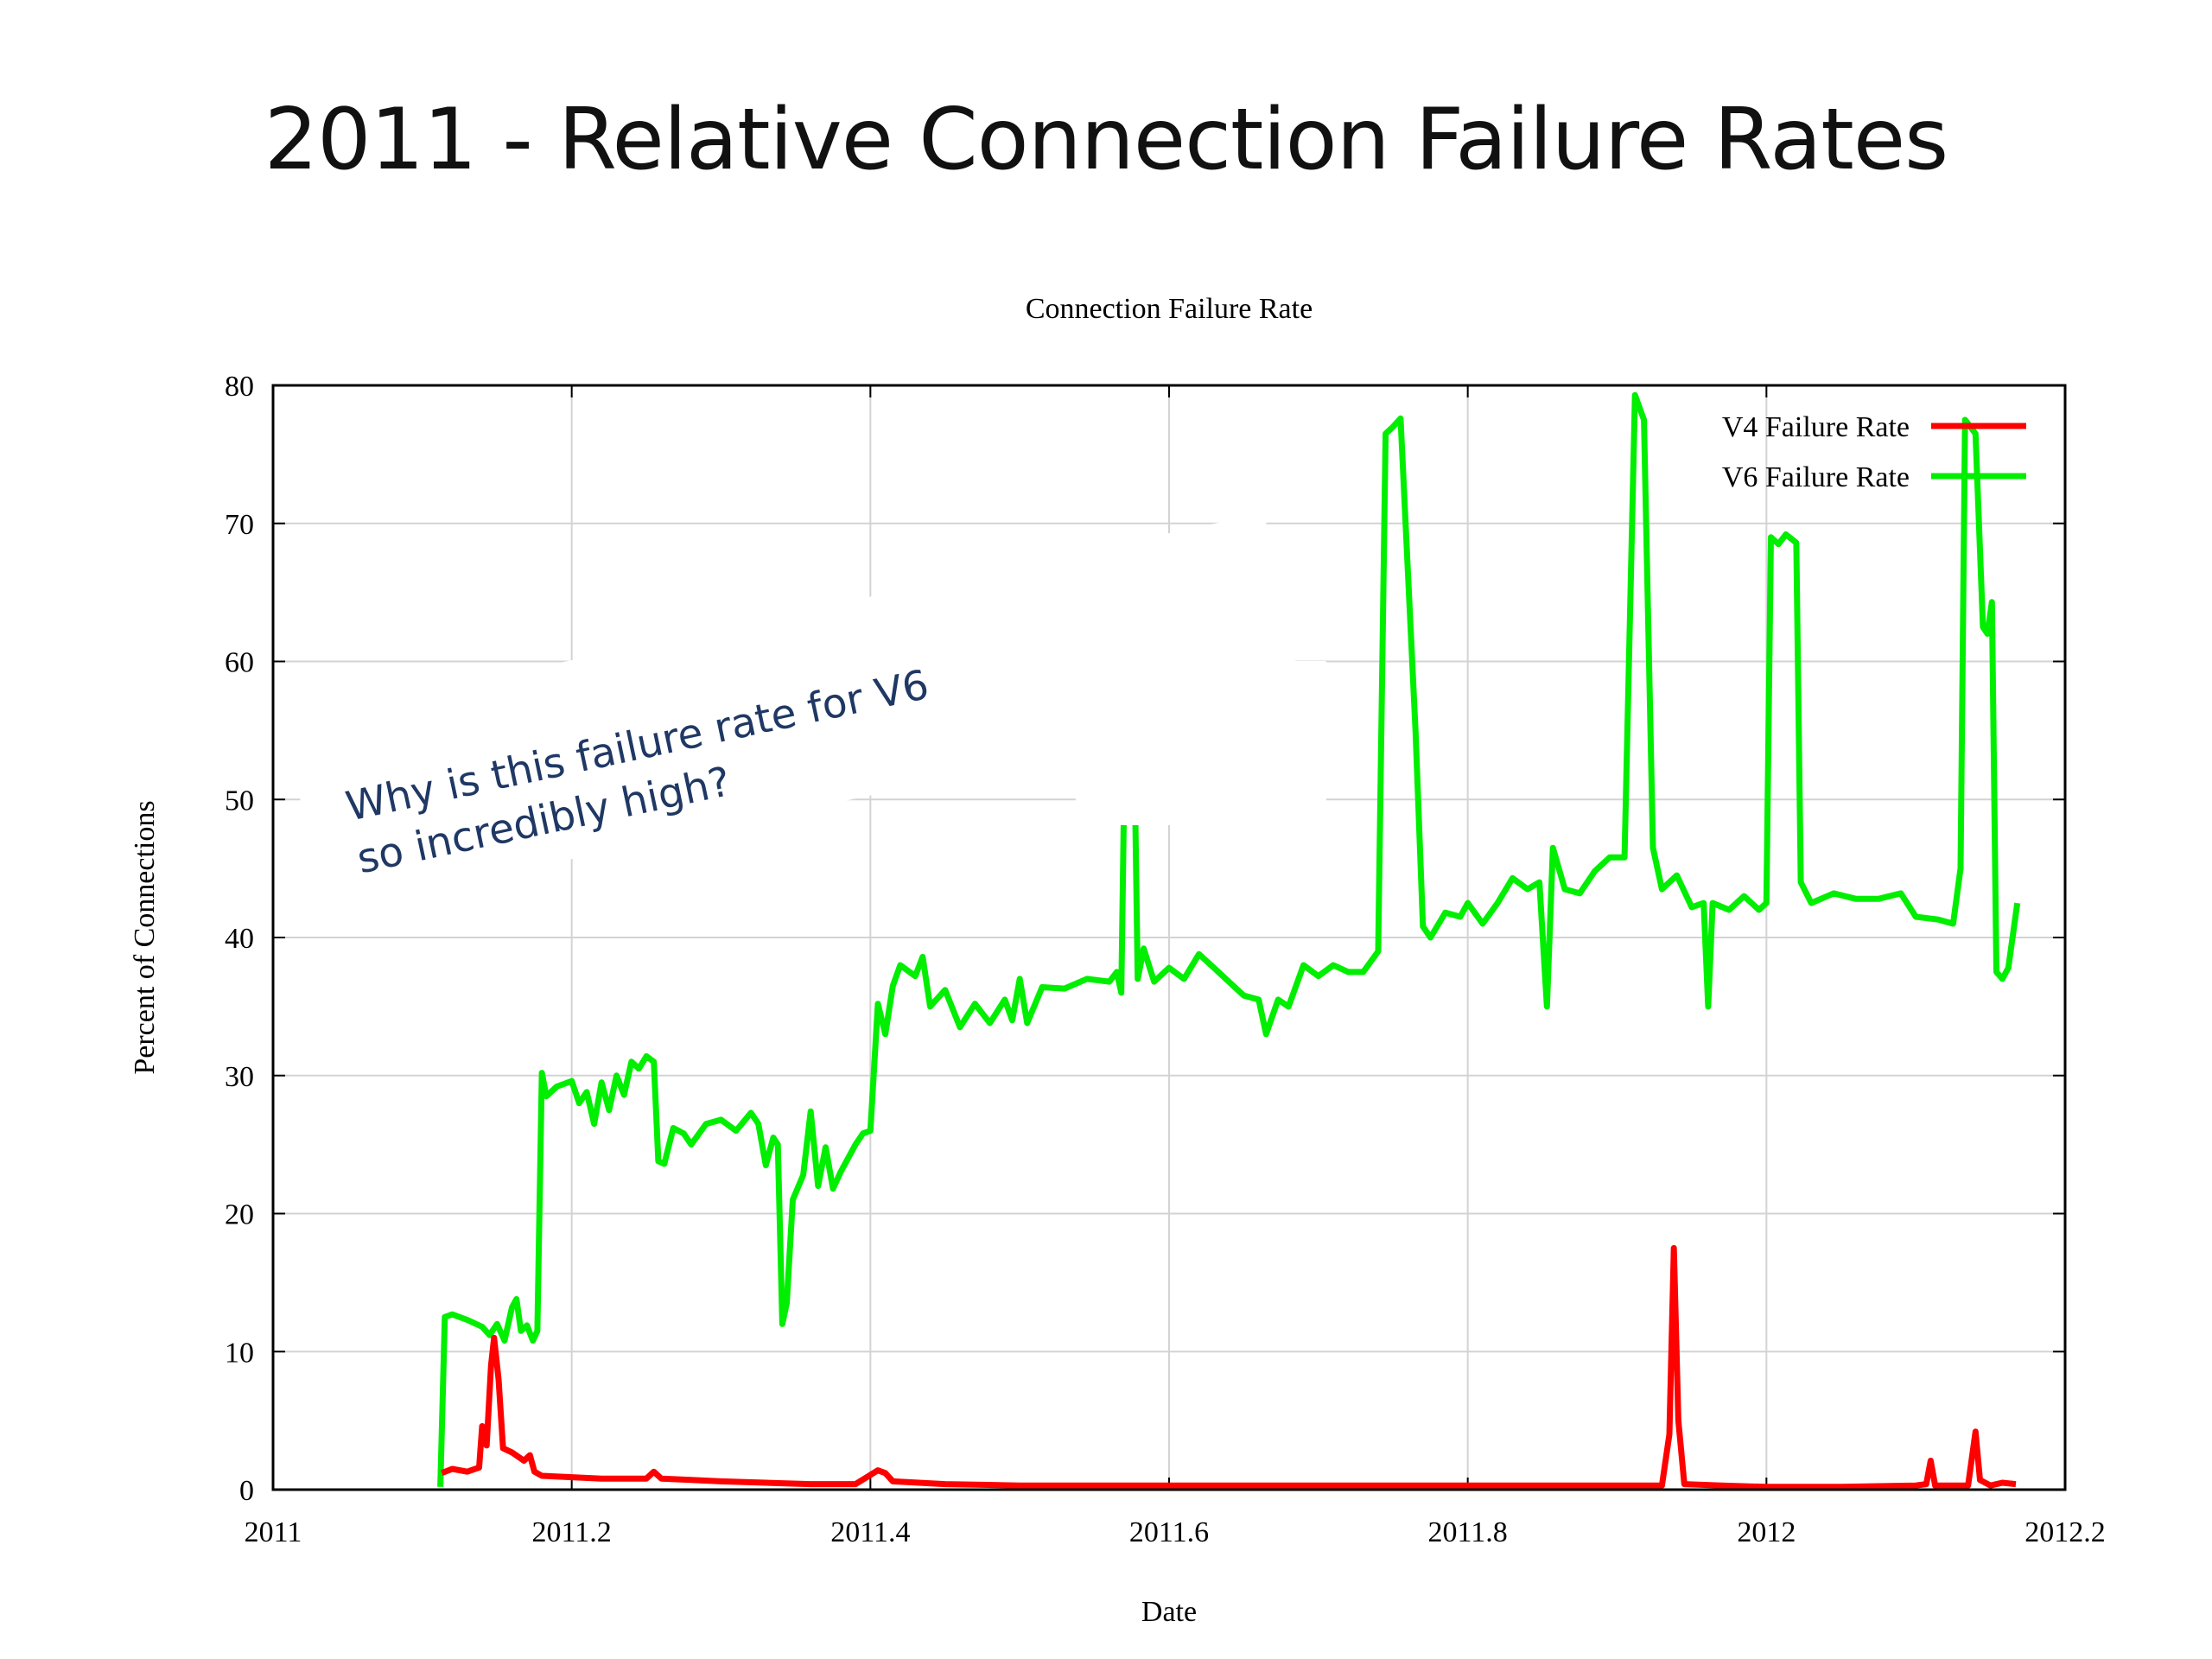 The image size is (2212, 1659). What do you see at coordinates (1169, 1612) in the screenshot?
I see `x-axis-label: Date` at bounding box center [1169, 1612].